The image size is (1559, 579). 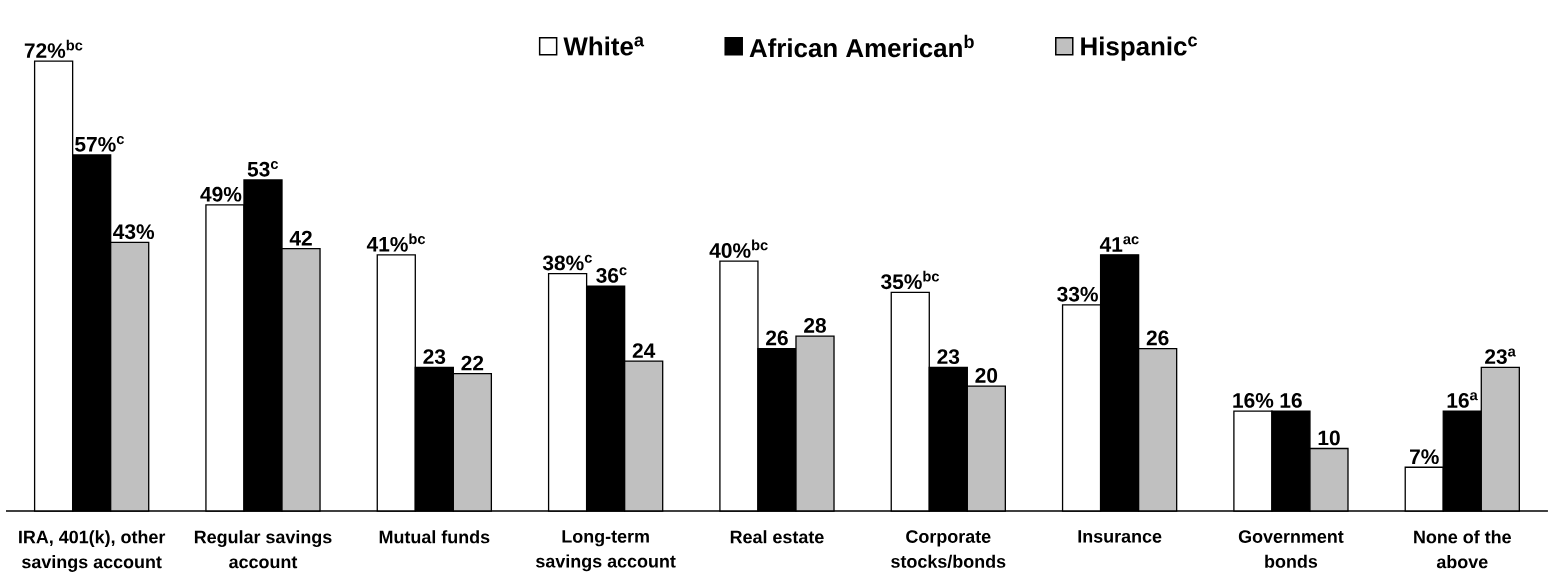 I want to click on data-label: 23$^{a}$, so click(x=1500, y=356).